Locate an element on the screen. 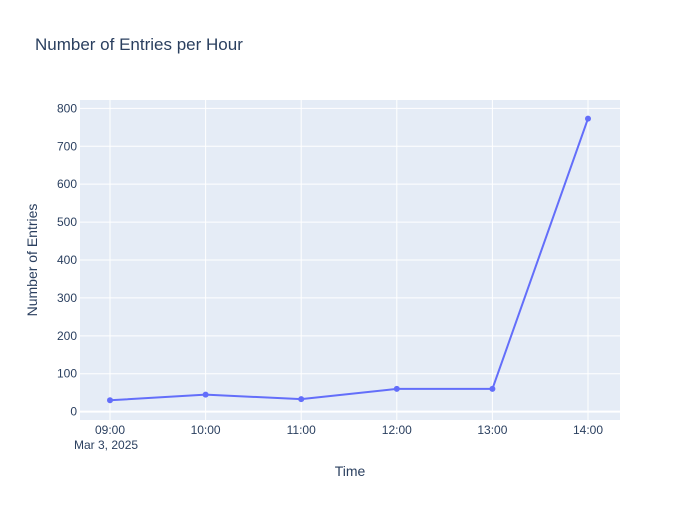  y-tick-label: 200 is located at coordinates (67, 336).